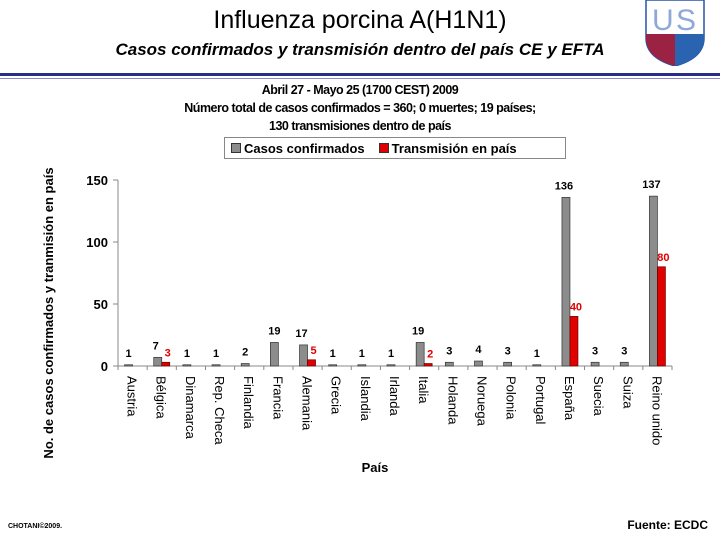 The width and height of the screenshot is (720, 540). I want to click on x-tick-label: Alemania, so click(307, 403).